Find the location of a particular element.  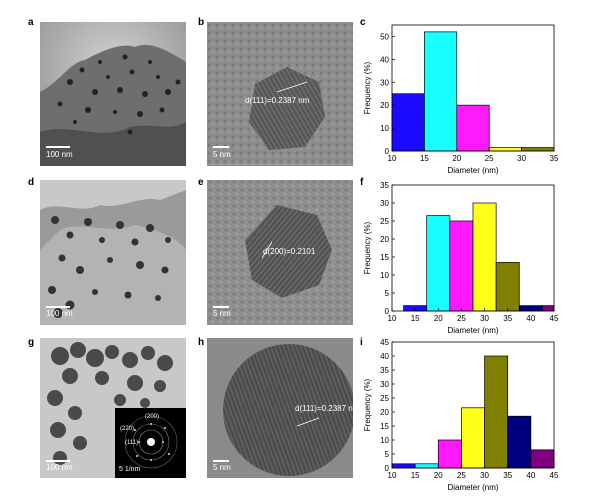

hrtem-image-e: d(200)=0.2101 5 nm is located at coordinates (280, 252).